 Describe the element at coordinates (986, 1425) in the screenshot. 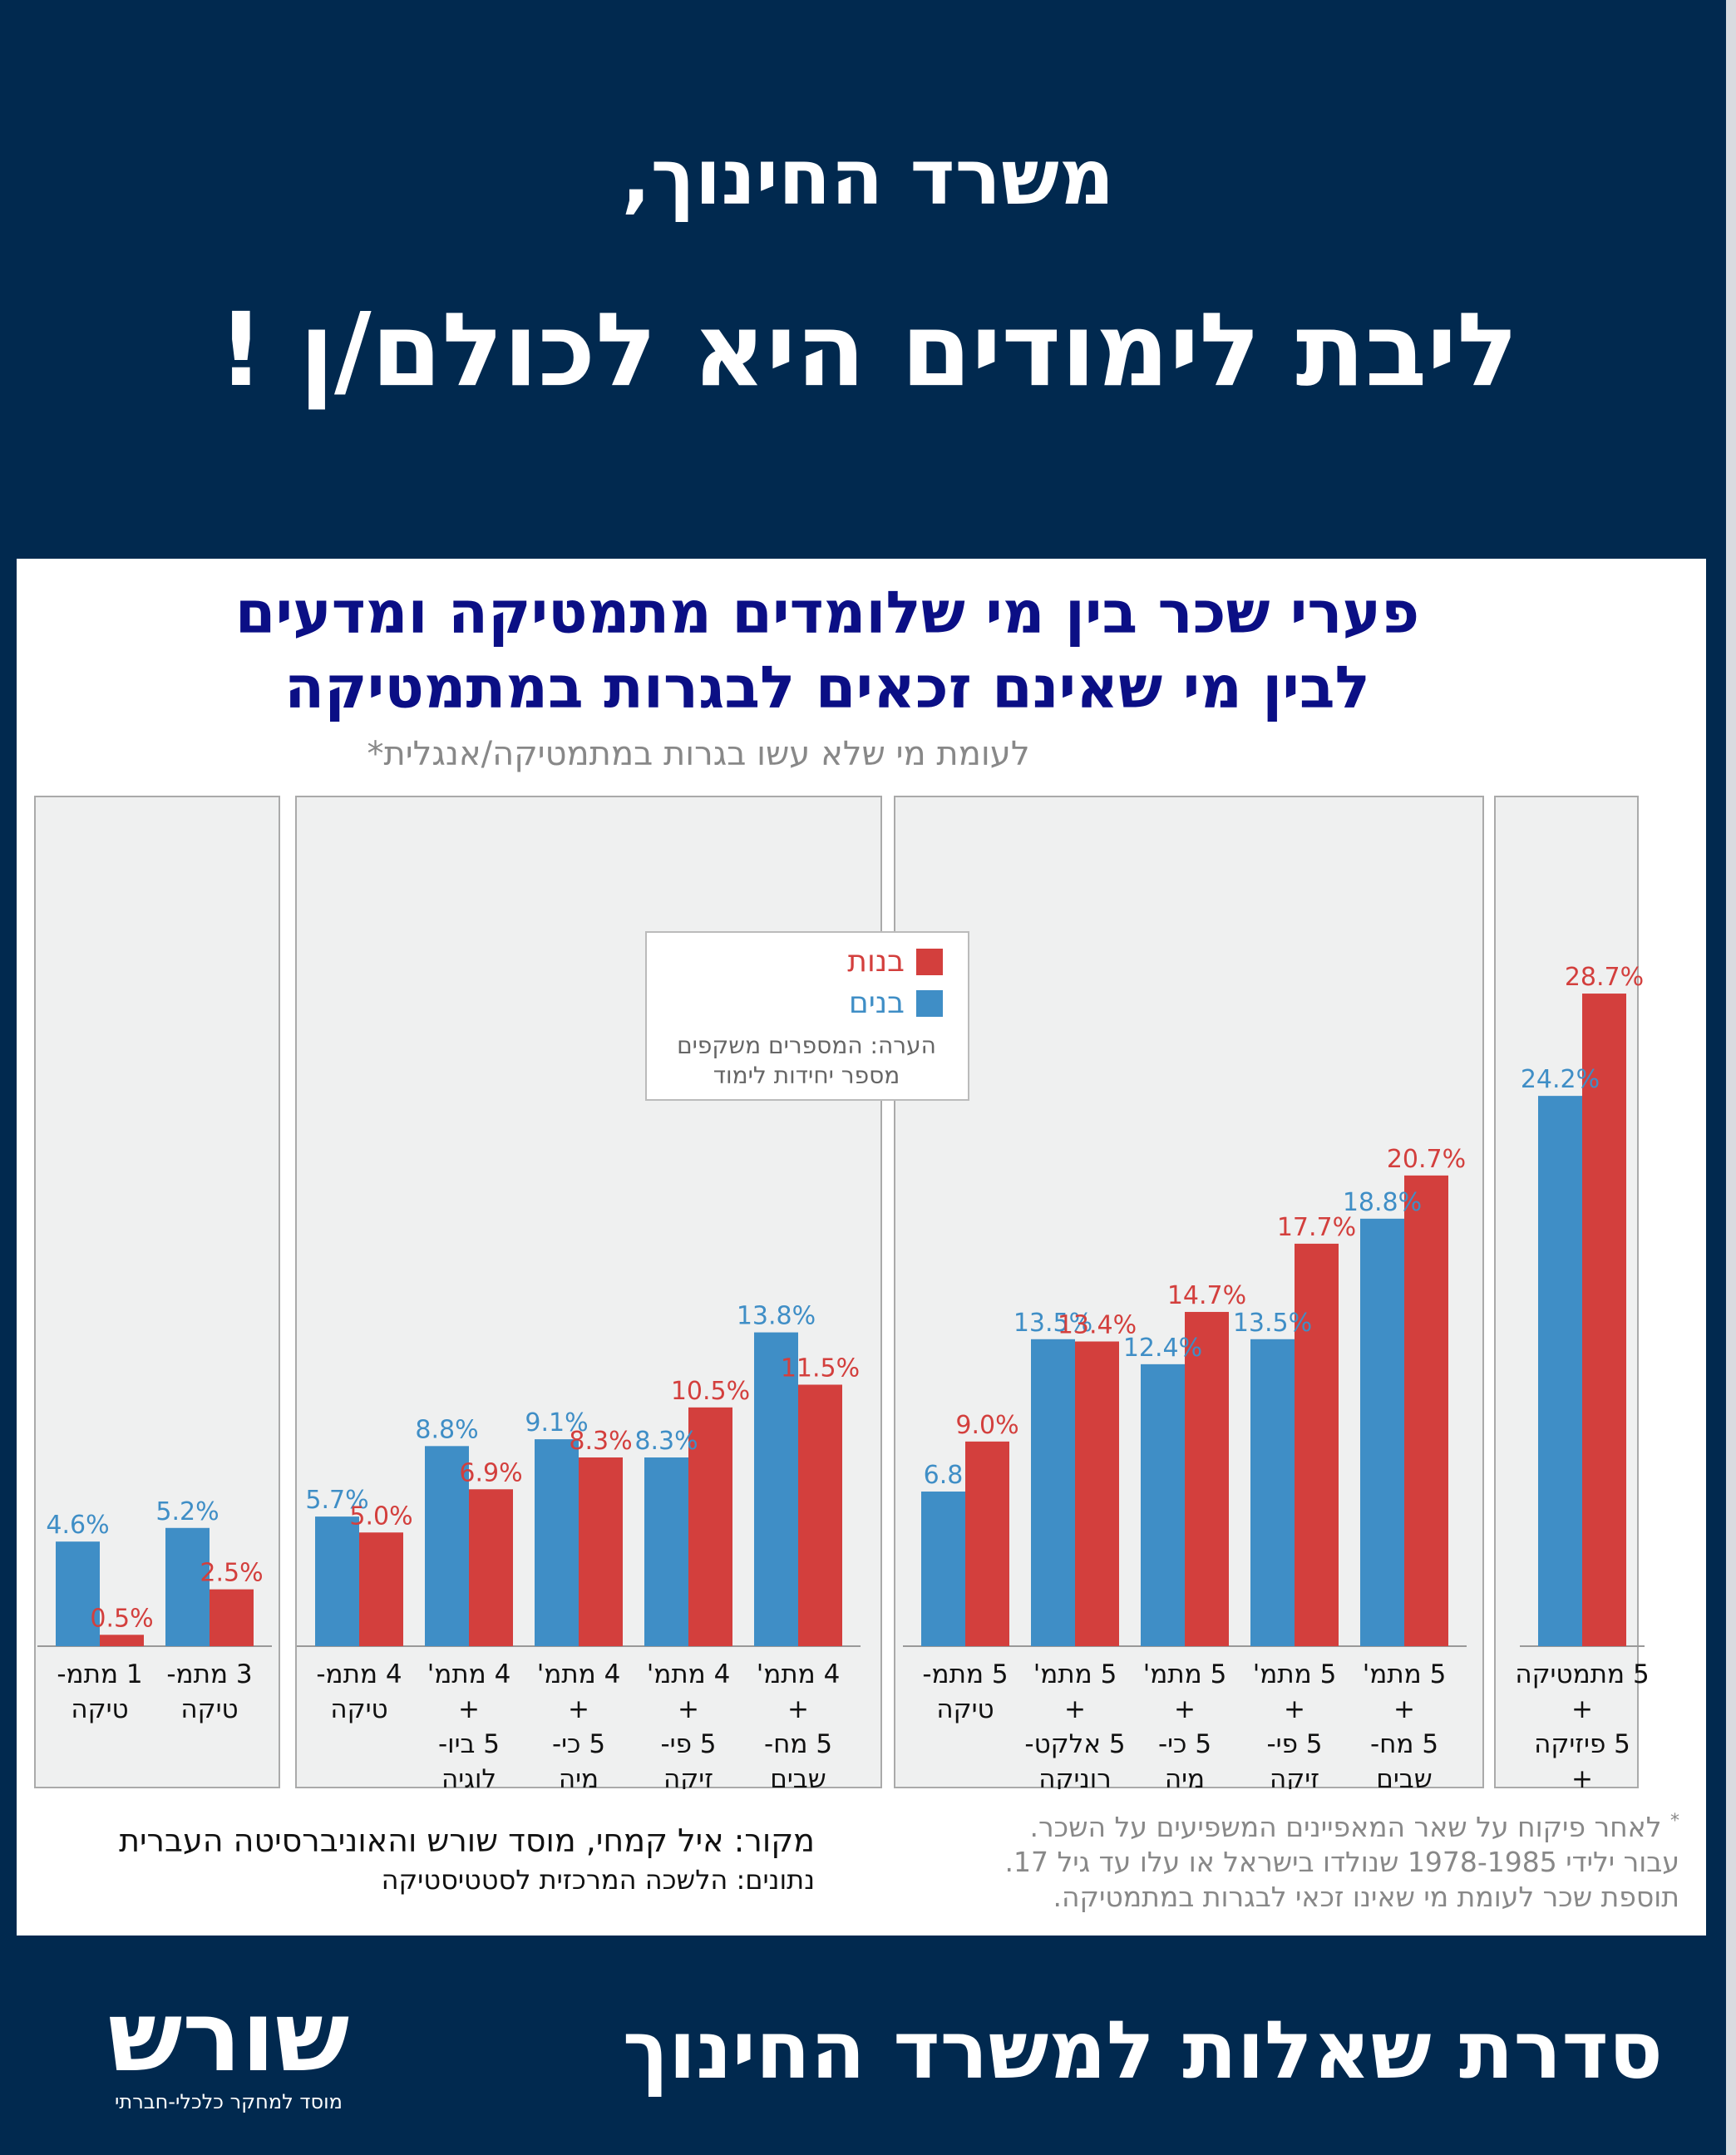

I see `data-label-girls: 9.0%` at that location.